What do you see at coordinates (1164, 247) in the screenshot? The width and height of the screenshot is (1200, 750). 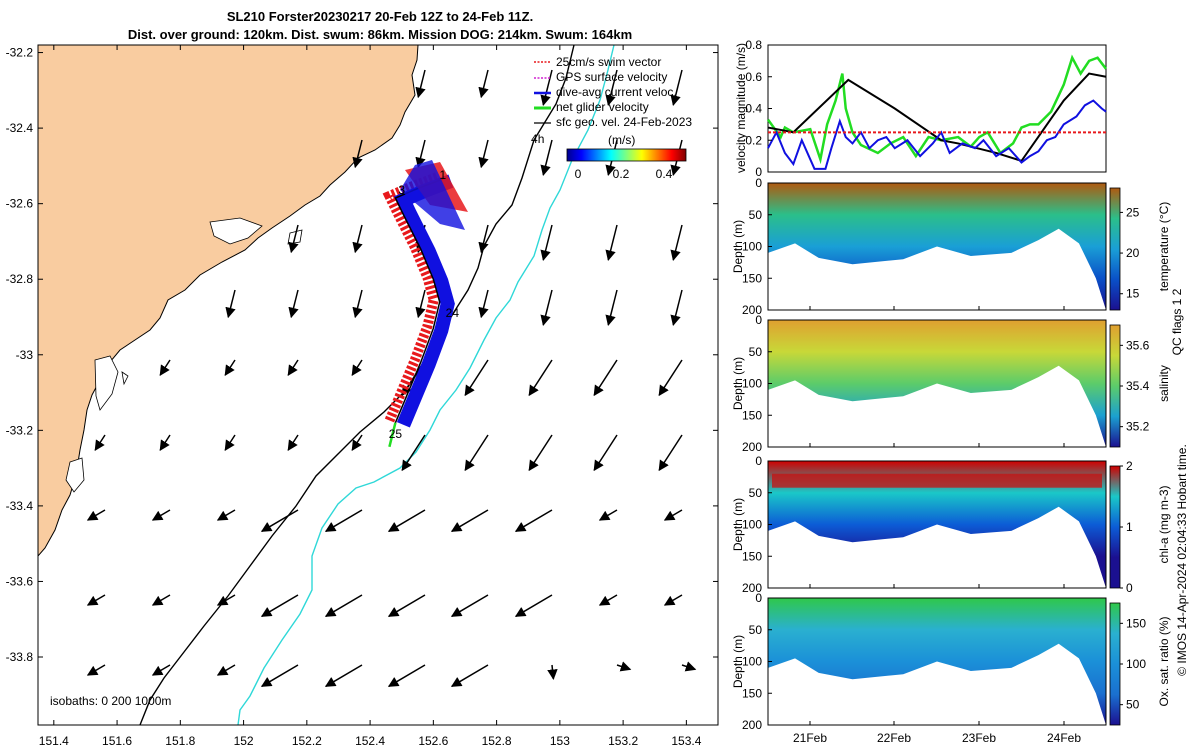 I see `colorbar-label: temperature (°C)` at bounding box center [1164, 247].